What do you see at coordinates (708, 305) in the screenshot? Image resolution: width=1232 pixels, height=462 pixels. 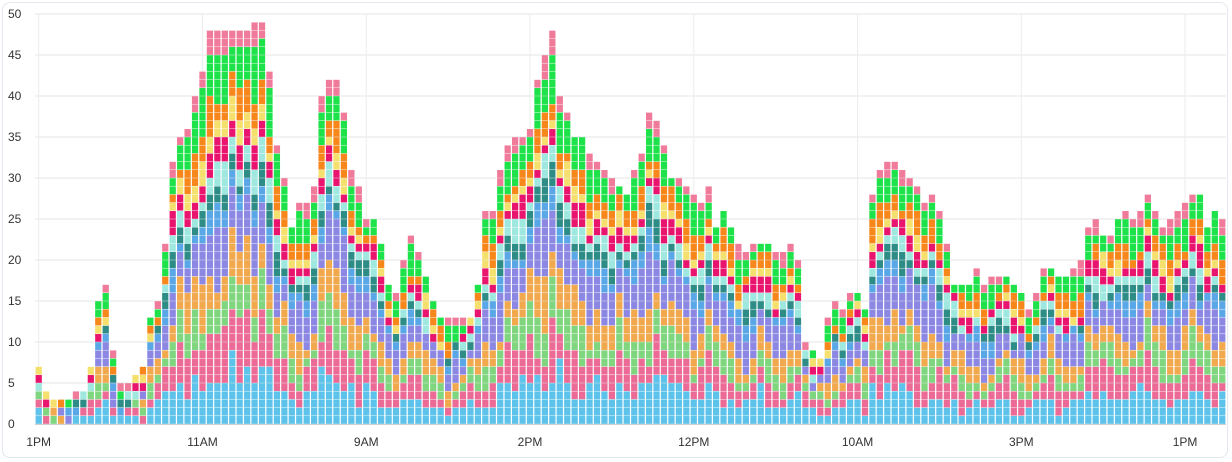 I see `bar-stack` at bounding box center [708, 305].